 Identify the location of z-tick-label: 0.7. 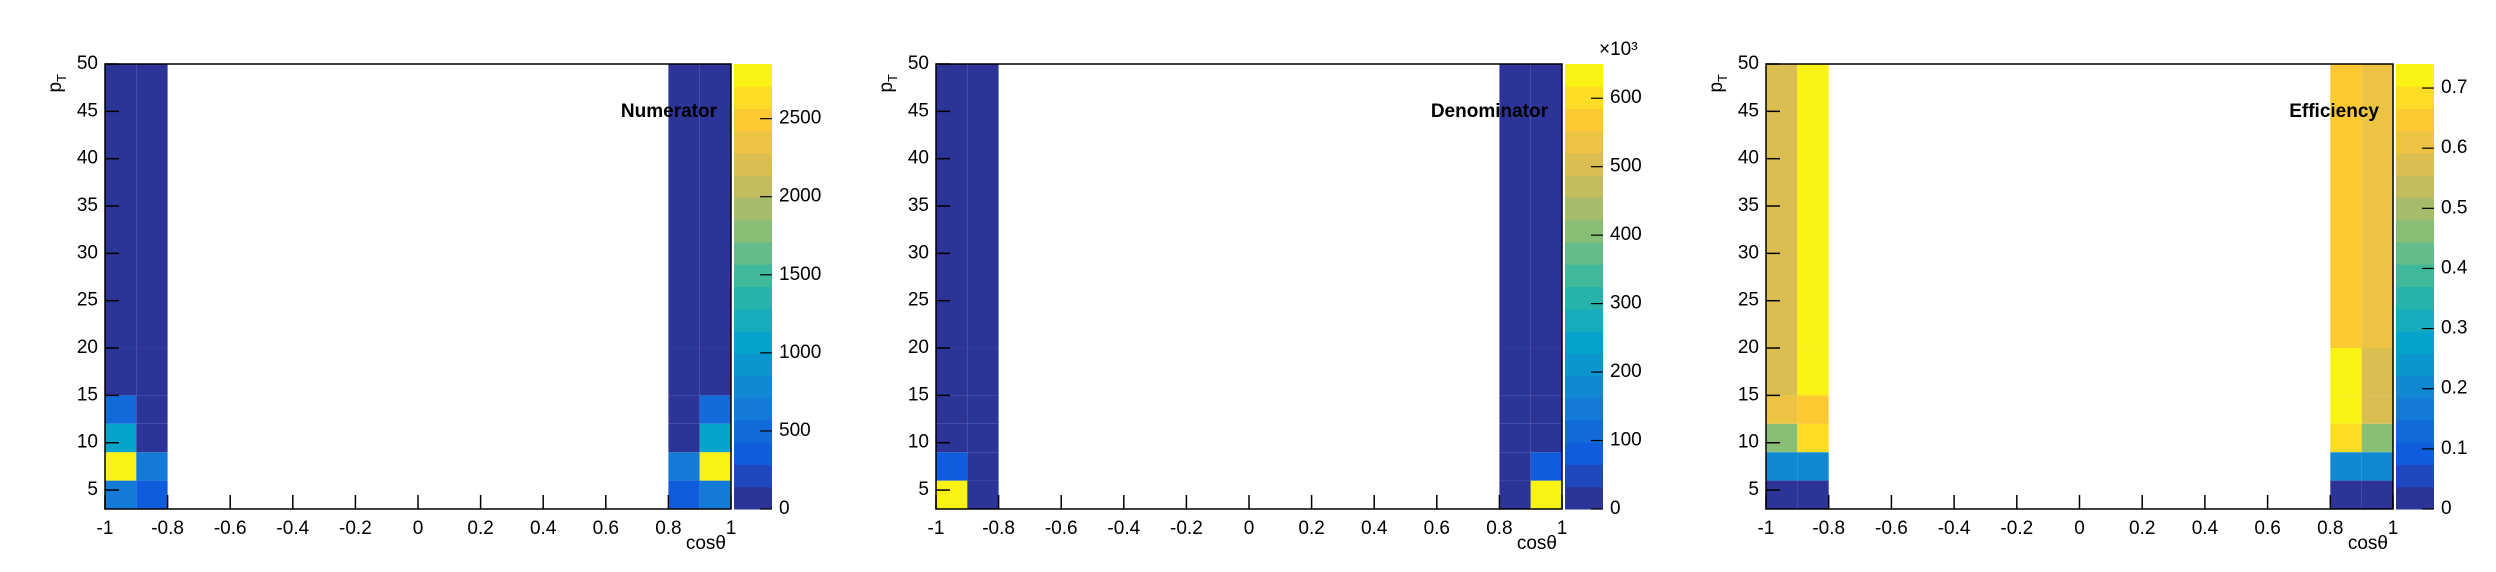
(2454, 87).